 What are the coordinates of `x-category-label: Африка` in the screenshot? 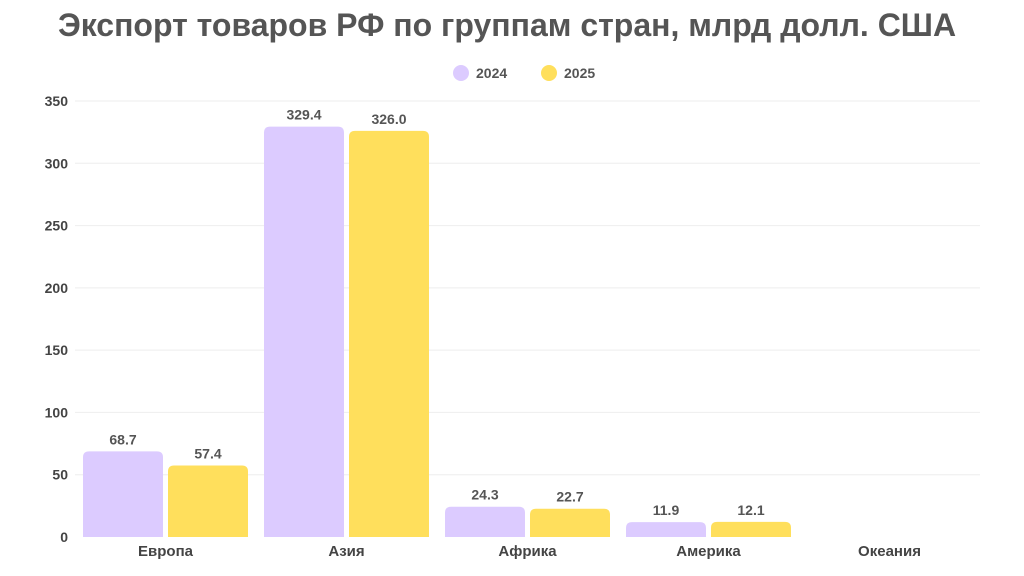 It's located at (527, 551).